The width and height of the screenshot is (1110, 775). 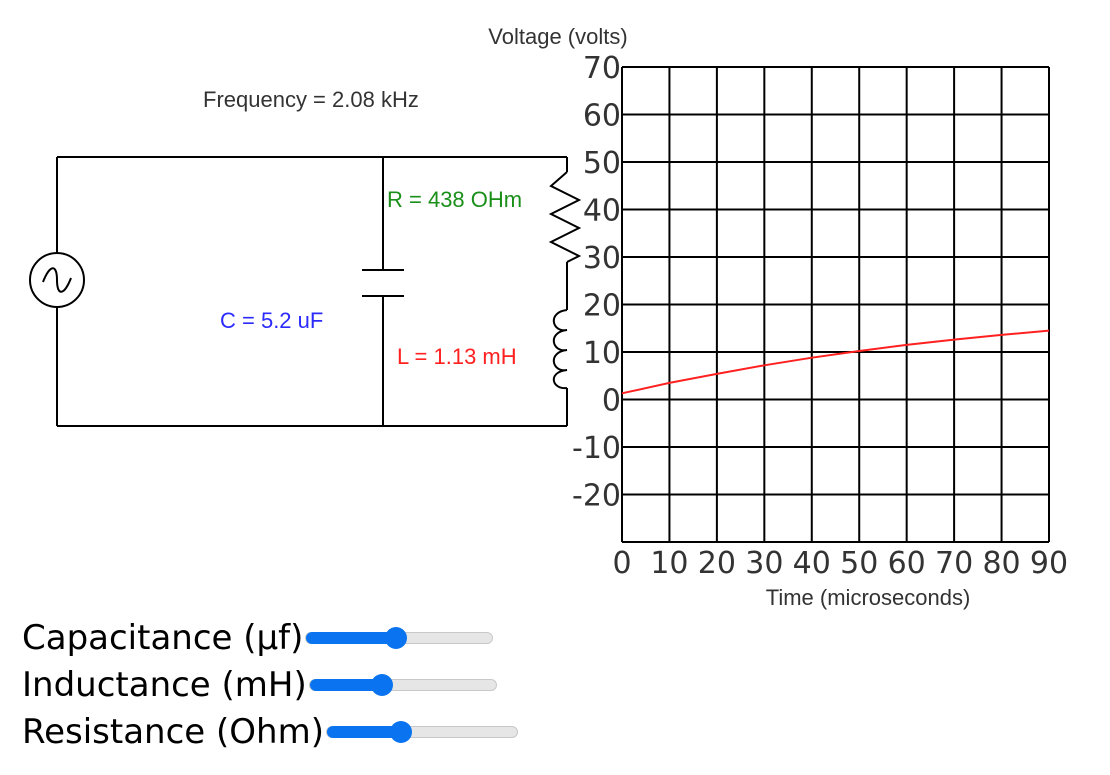 What do you see at coordinates (401, 732) in the screenshot?
I see `resistance-slider-thumb` at bounding box center [401, 732].